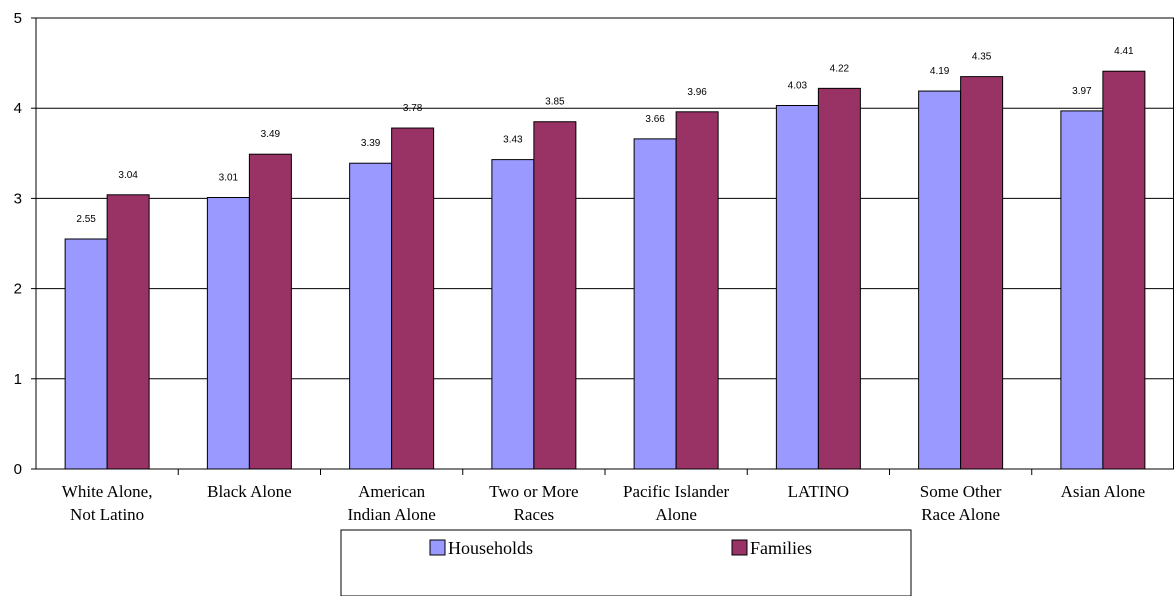 The image size is (1174, 596). Describe the element at coordinates (86, 219) in the screenshot. I see `bar-value-label: 2.55` at that location.